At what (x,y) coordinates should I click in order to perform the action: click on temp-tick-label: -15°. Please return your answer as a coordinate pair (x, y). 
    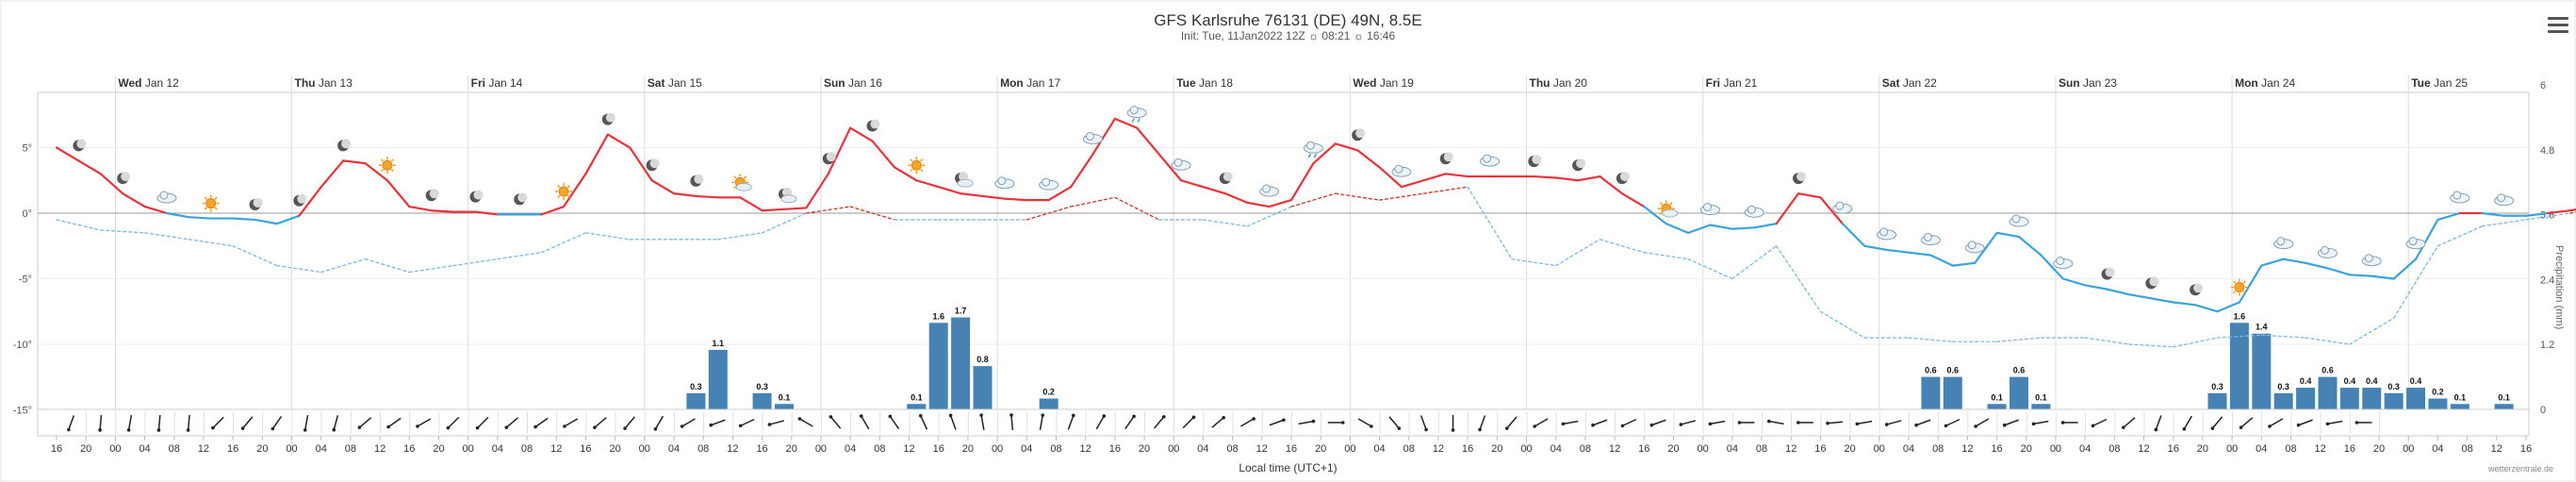
    Looking at the image, I should click on (22, 411).